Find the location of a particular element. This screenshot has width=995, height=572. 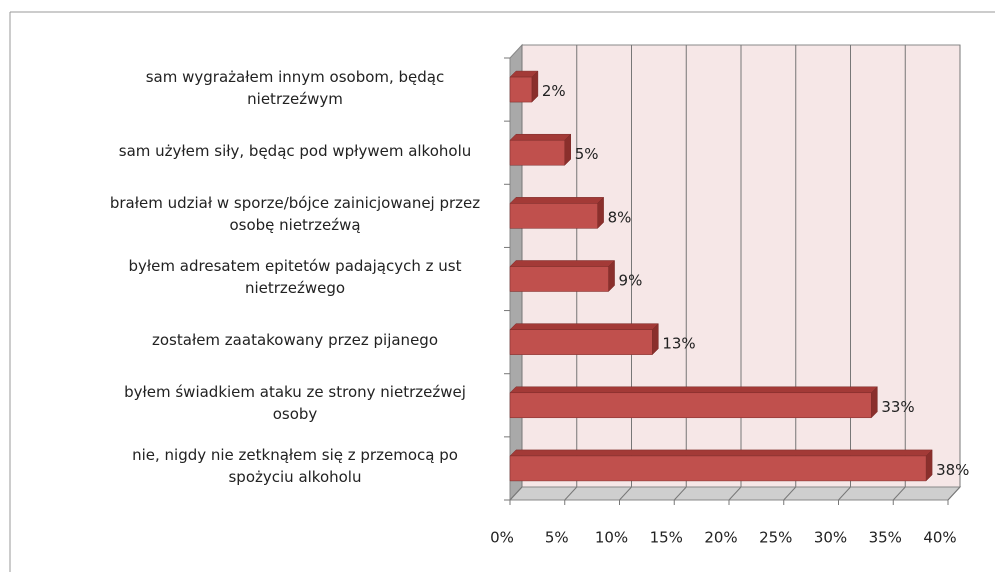

x-tick-label: 30% is located at coordinates (830, 538).